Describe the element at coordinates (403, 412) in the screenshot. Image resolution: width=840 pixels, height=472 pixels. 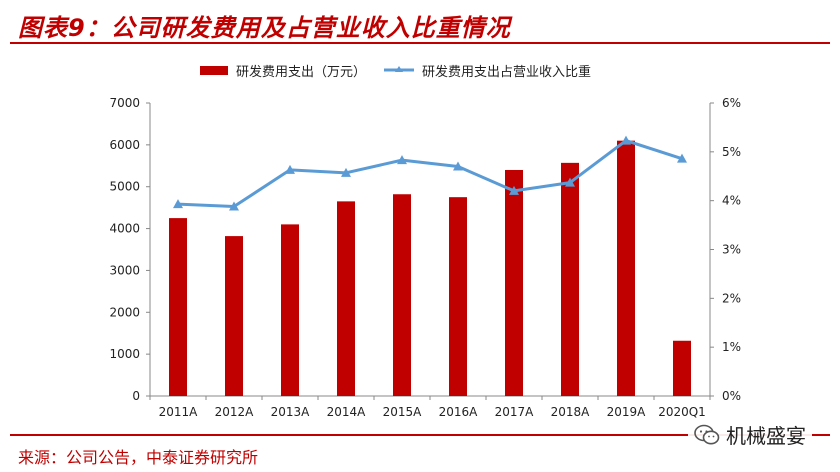
I see `x-tick-label: 2015A` at that location.